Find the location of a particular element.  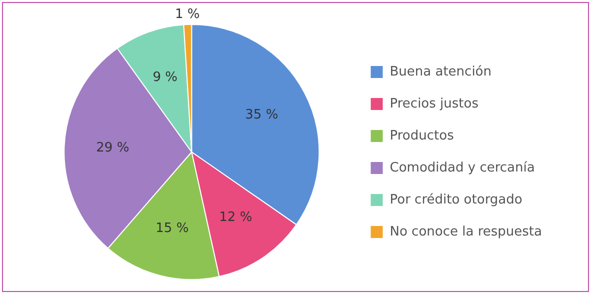

legend-label: Por crédito otorgado is located at coordinates (456, 200).